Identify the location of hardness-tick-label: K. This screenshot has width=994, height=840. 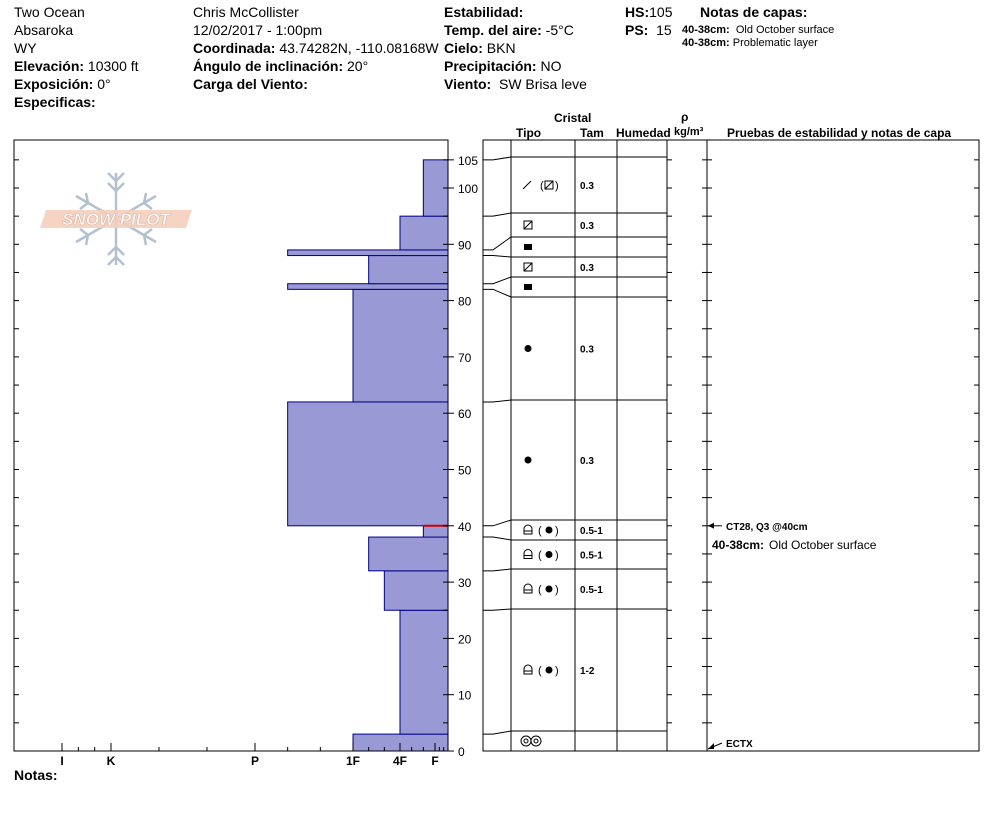
(111, 761).